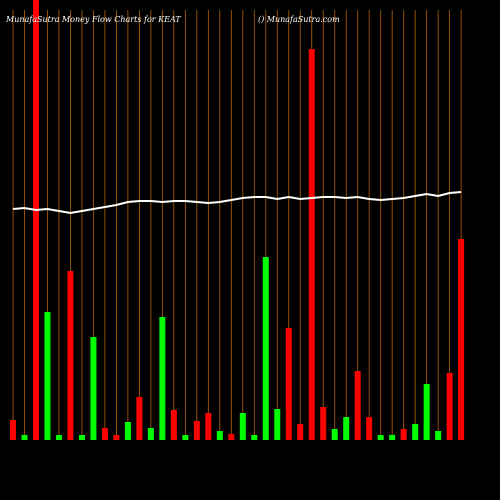 This screenshot has height=500, width=500. What do you see at coordinates (237, 203) in the screenshot?
I see `money-flow-line` at bounding box center [237, 203].